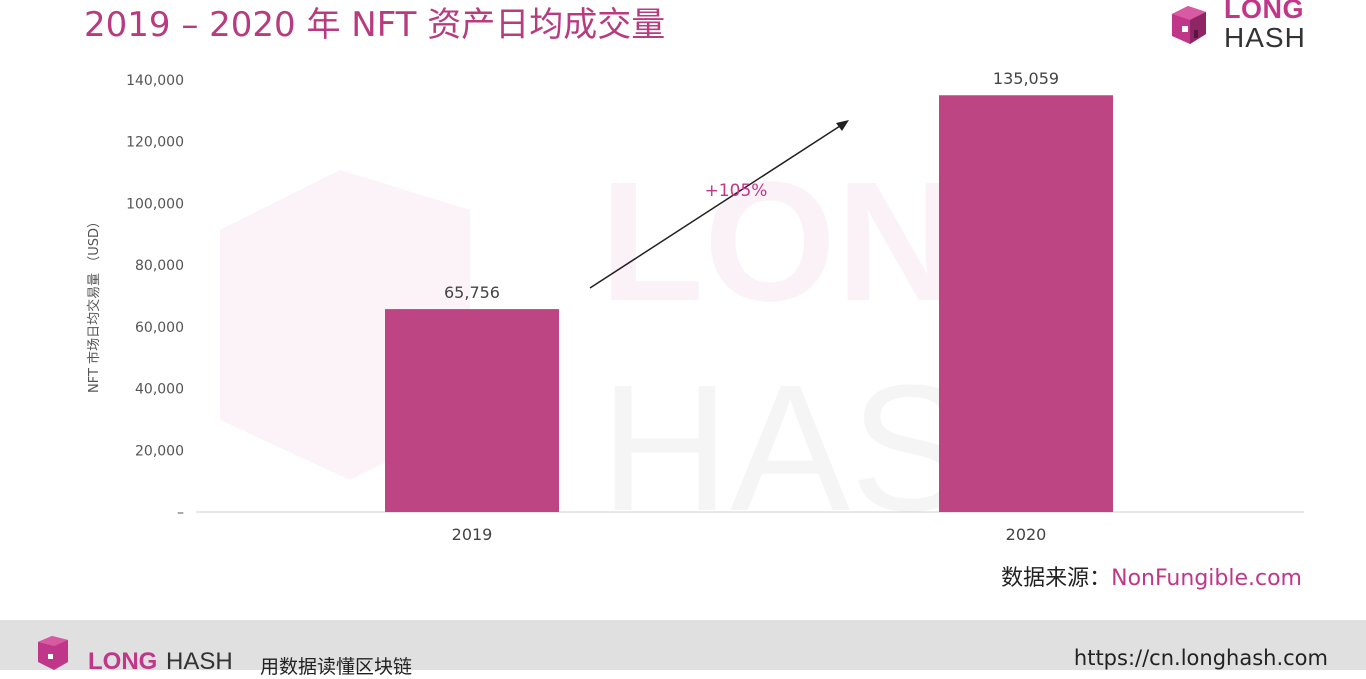 The image size is (1366, 679). Describe the element at coordinates (155, 143) in the screenshot. I see `y-tick-label: 120,000` at that location.